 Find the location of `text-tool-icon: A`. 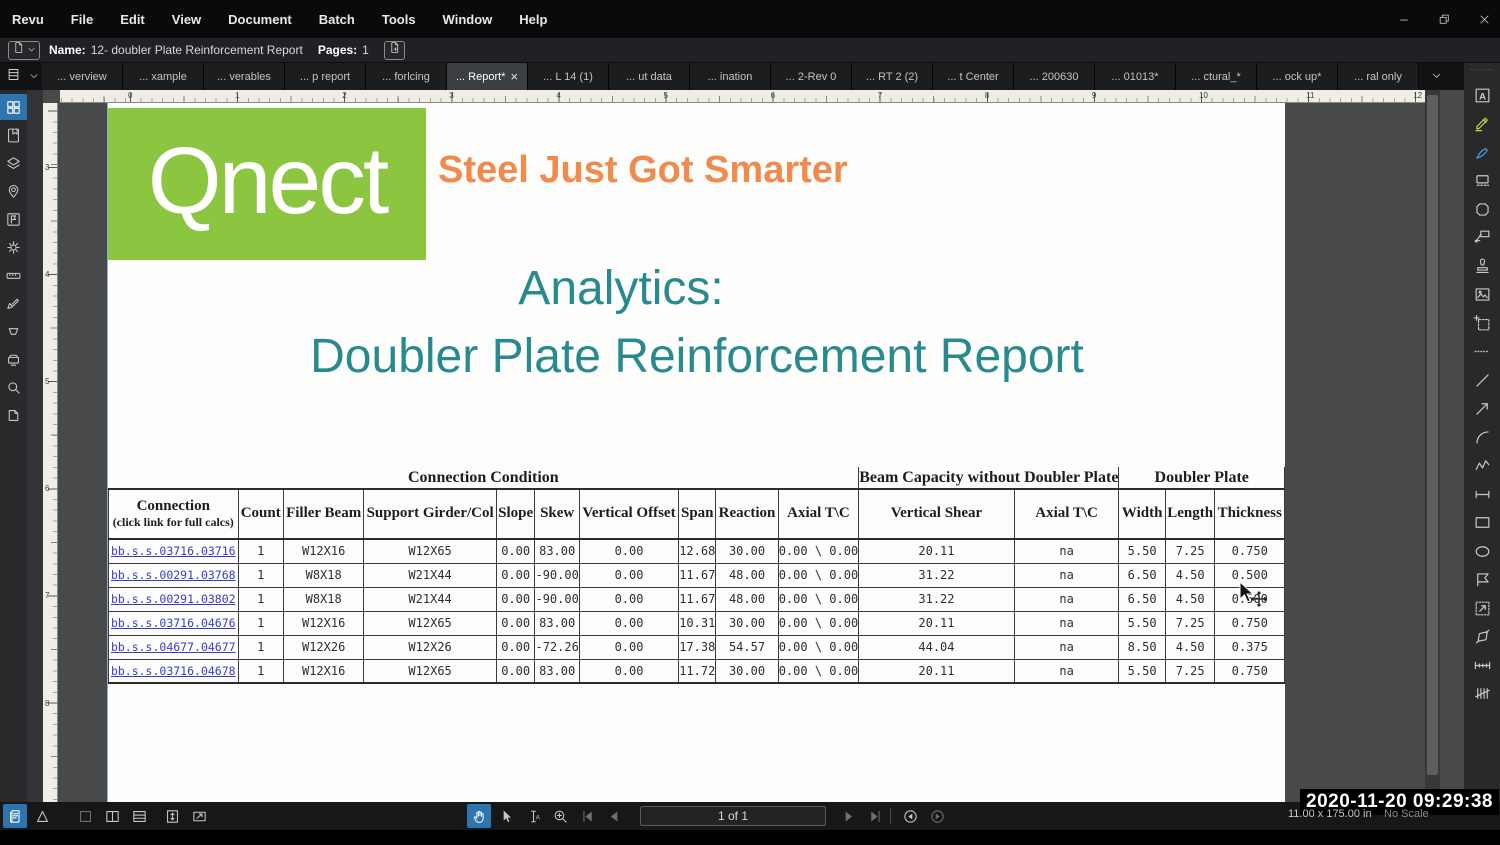

text-tool-icon: A is located at coordinates (1482, 95).